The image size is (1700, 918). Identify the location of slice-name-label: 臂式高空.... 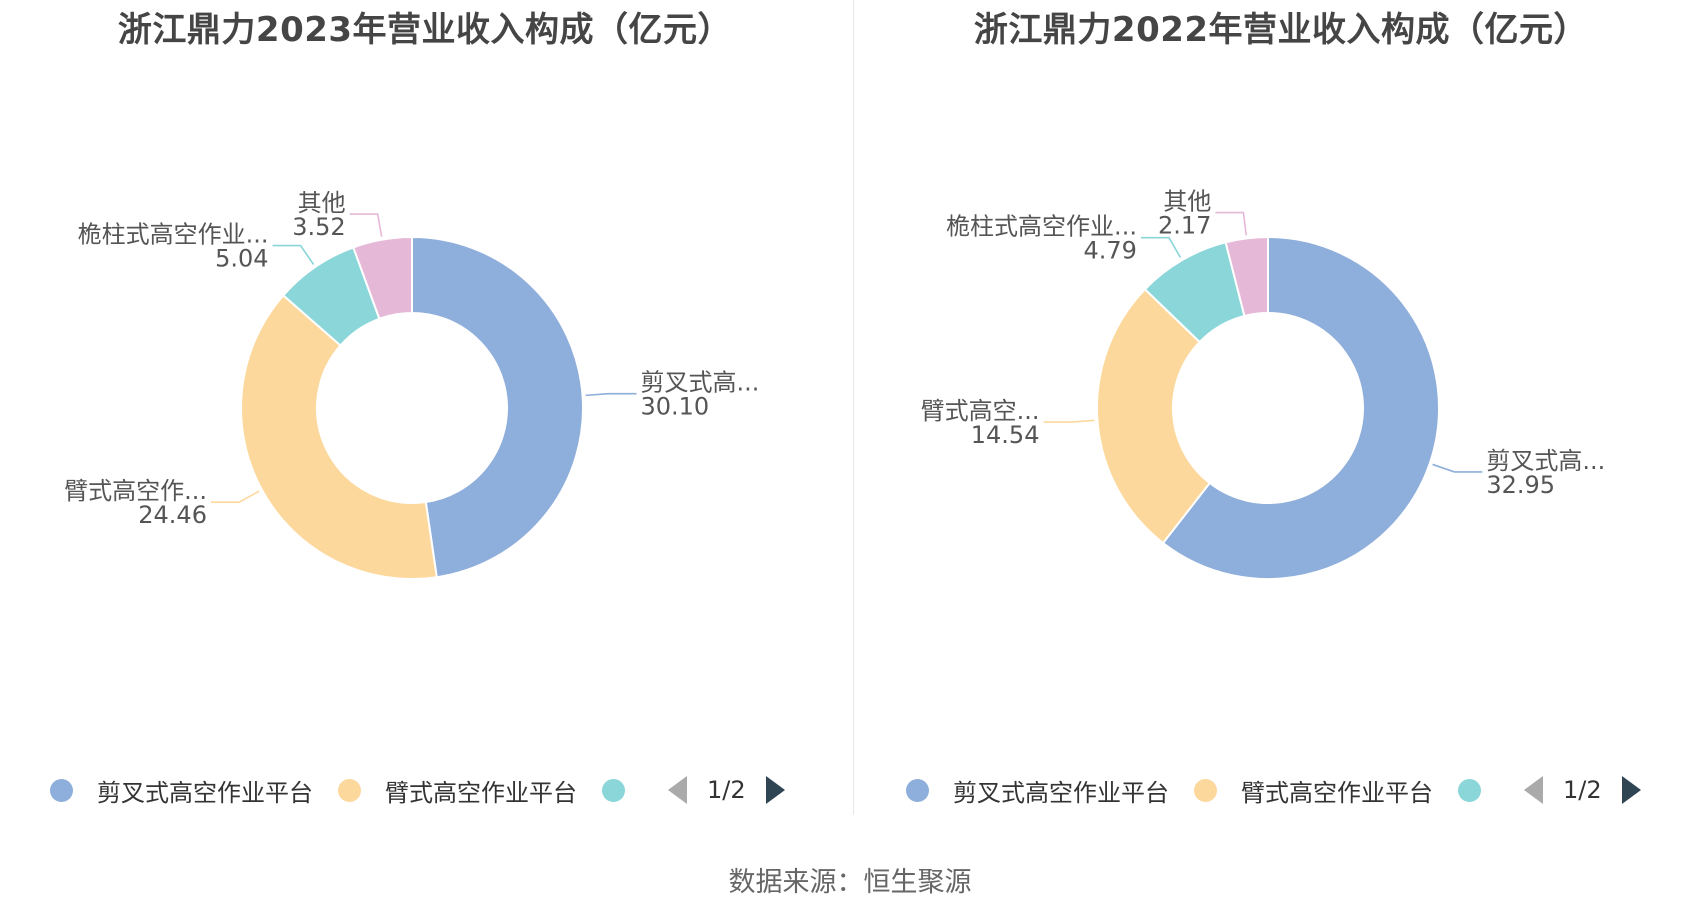
(980, 411).